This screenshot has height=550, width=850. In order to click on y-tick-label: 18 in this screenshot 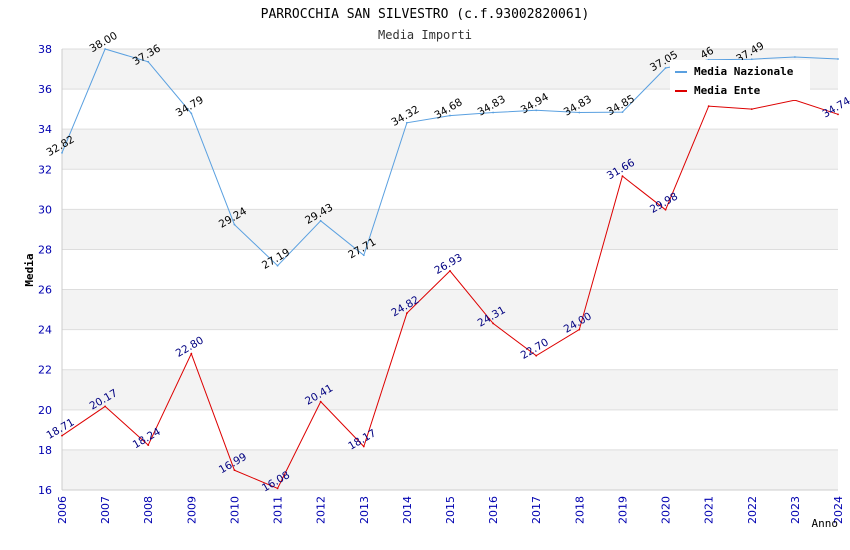, I will do `click(45, 450)`.